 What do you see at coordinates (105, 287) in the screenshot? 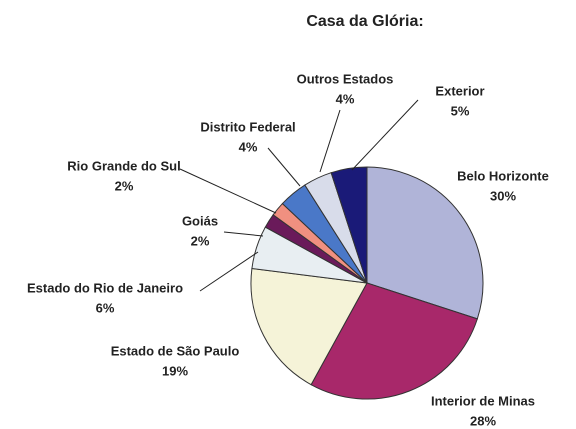
I see `slice-label: Estado do Rio de Janeiro` at bounding box center [105, 287].